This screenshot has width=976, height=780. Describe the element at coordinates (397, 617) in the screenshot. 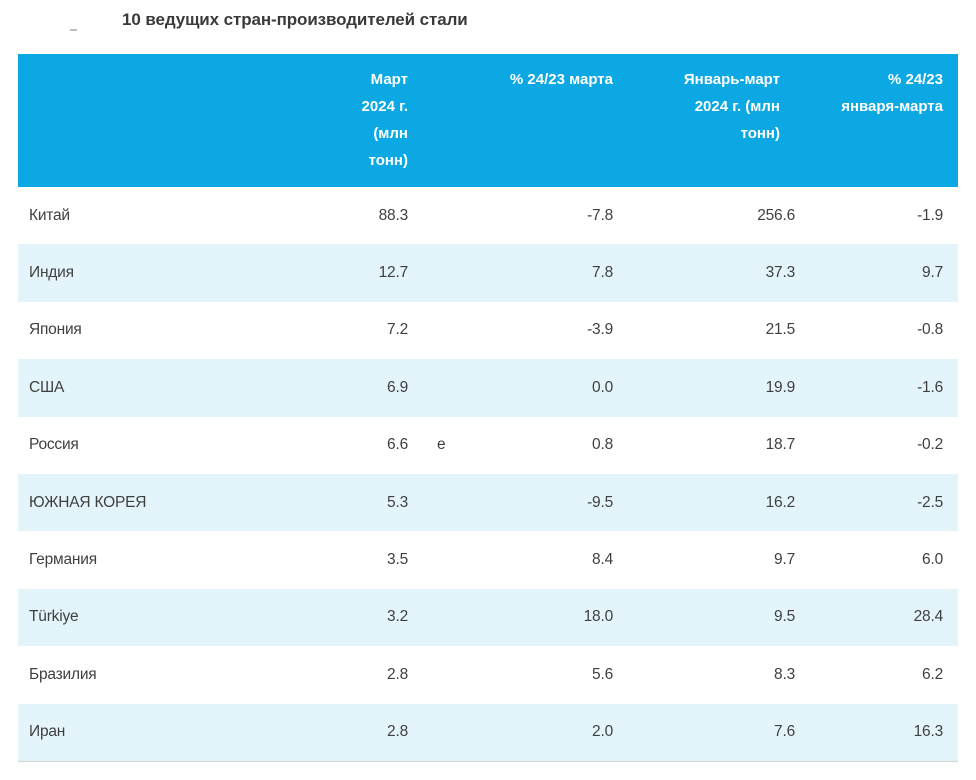

I see `cell-march-value: 3.2` at that location.